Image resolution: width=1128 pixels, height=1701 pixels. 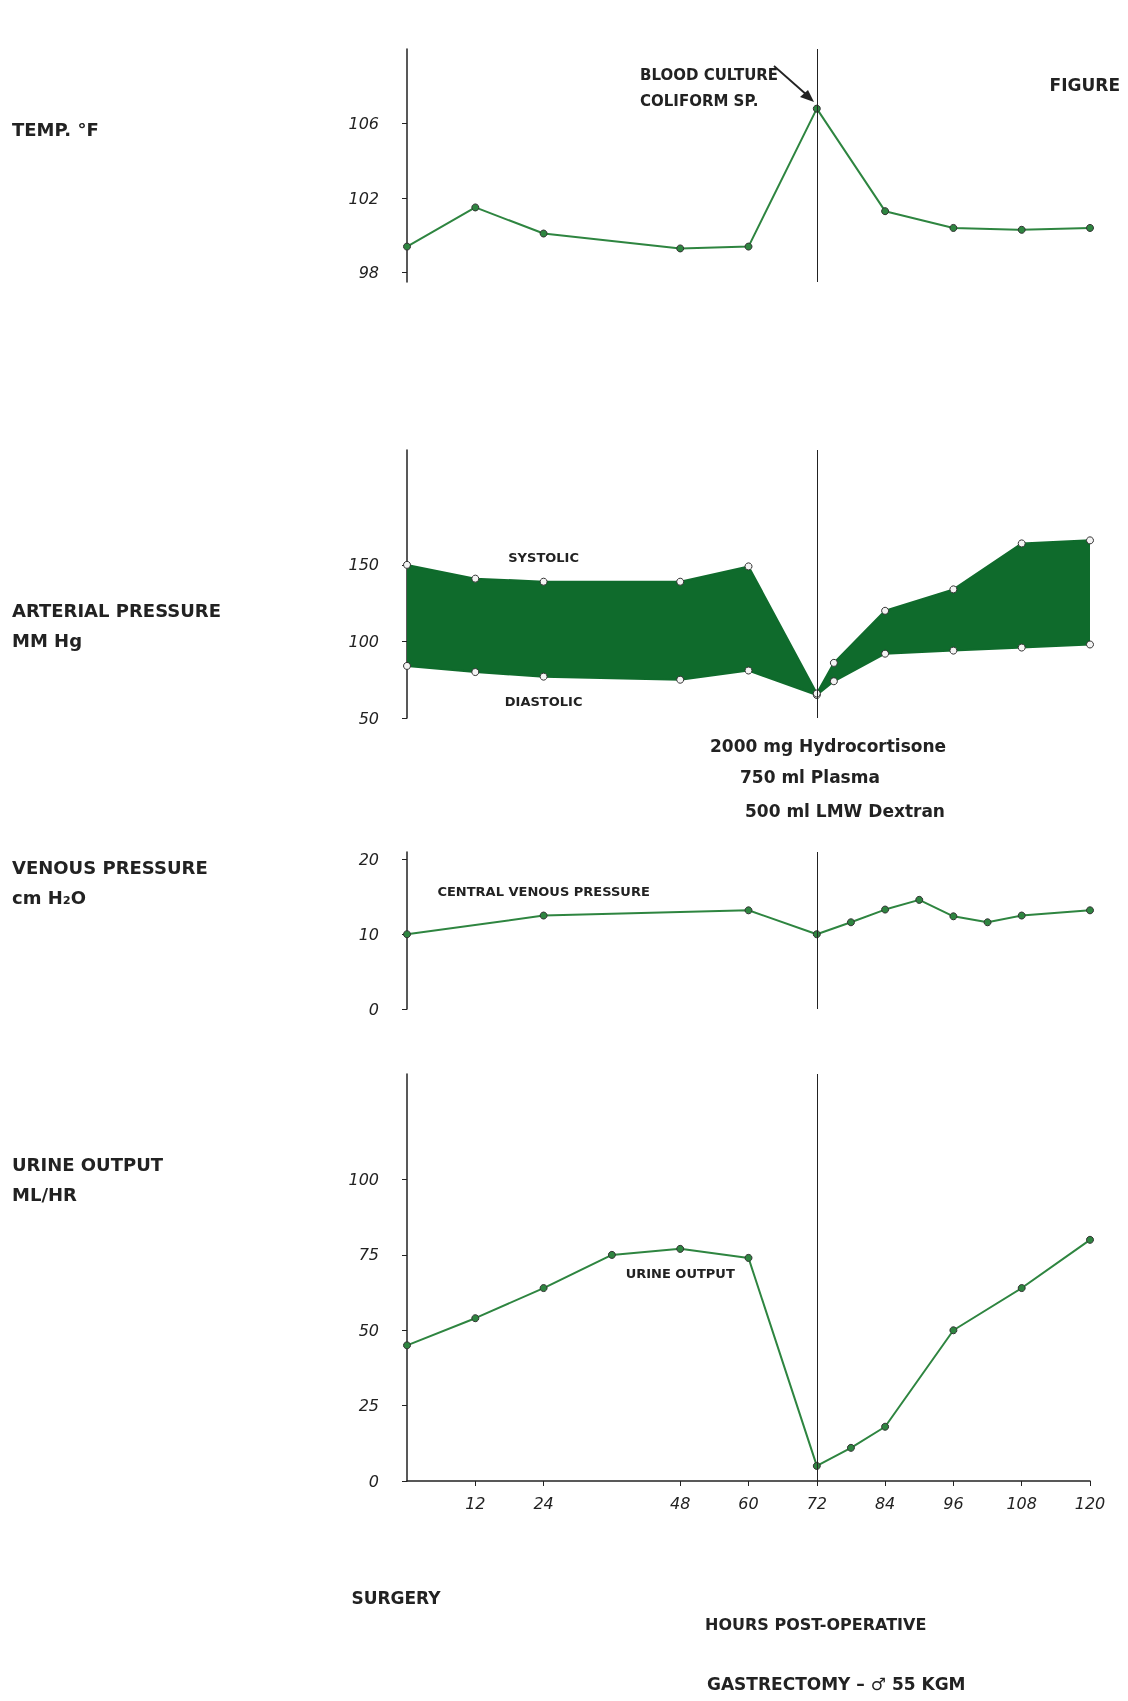 I want to click on y-axis-title: URINE OUTPUT ML/HR, so click(x=88, y=1179).